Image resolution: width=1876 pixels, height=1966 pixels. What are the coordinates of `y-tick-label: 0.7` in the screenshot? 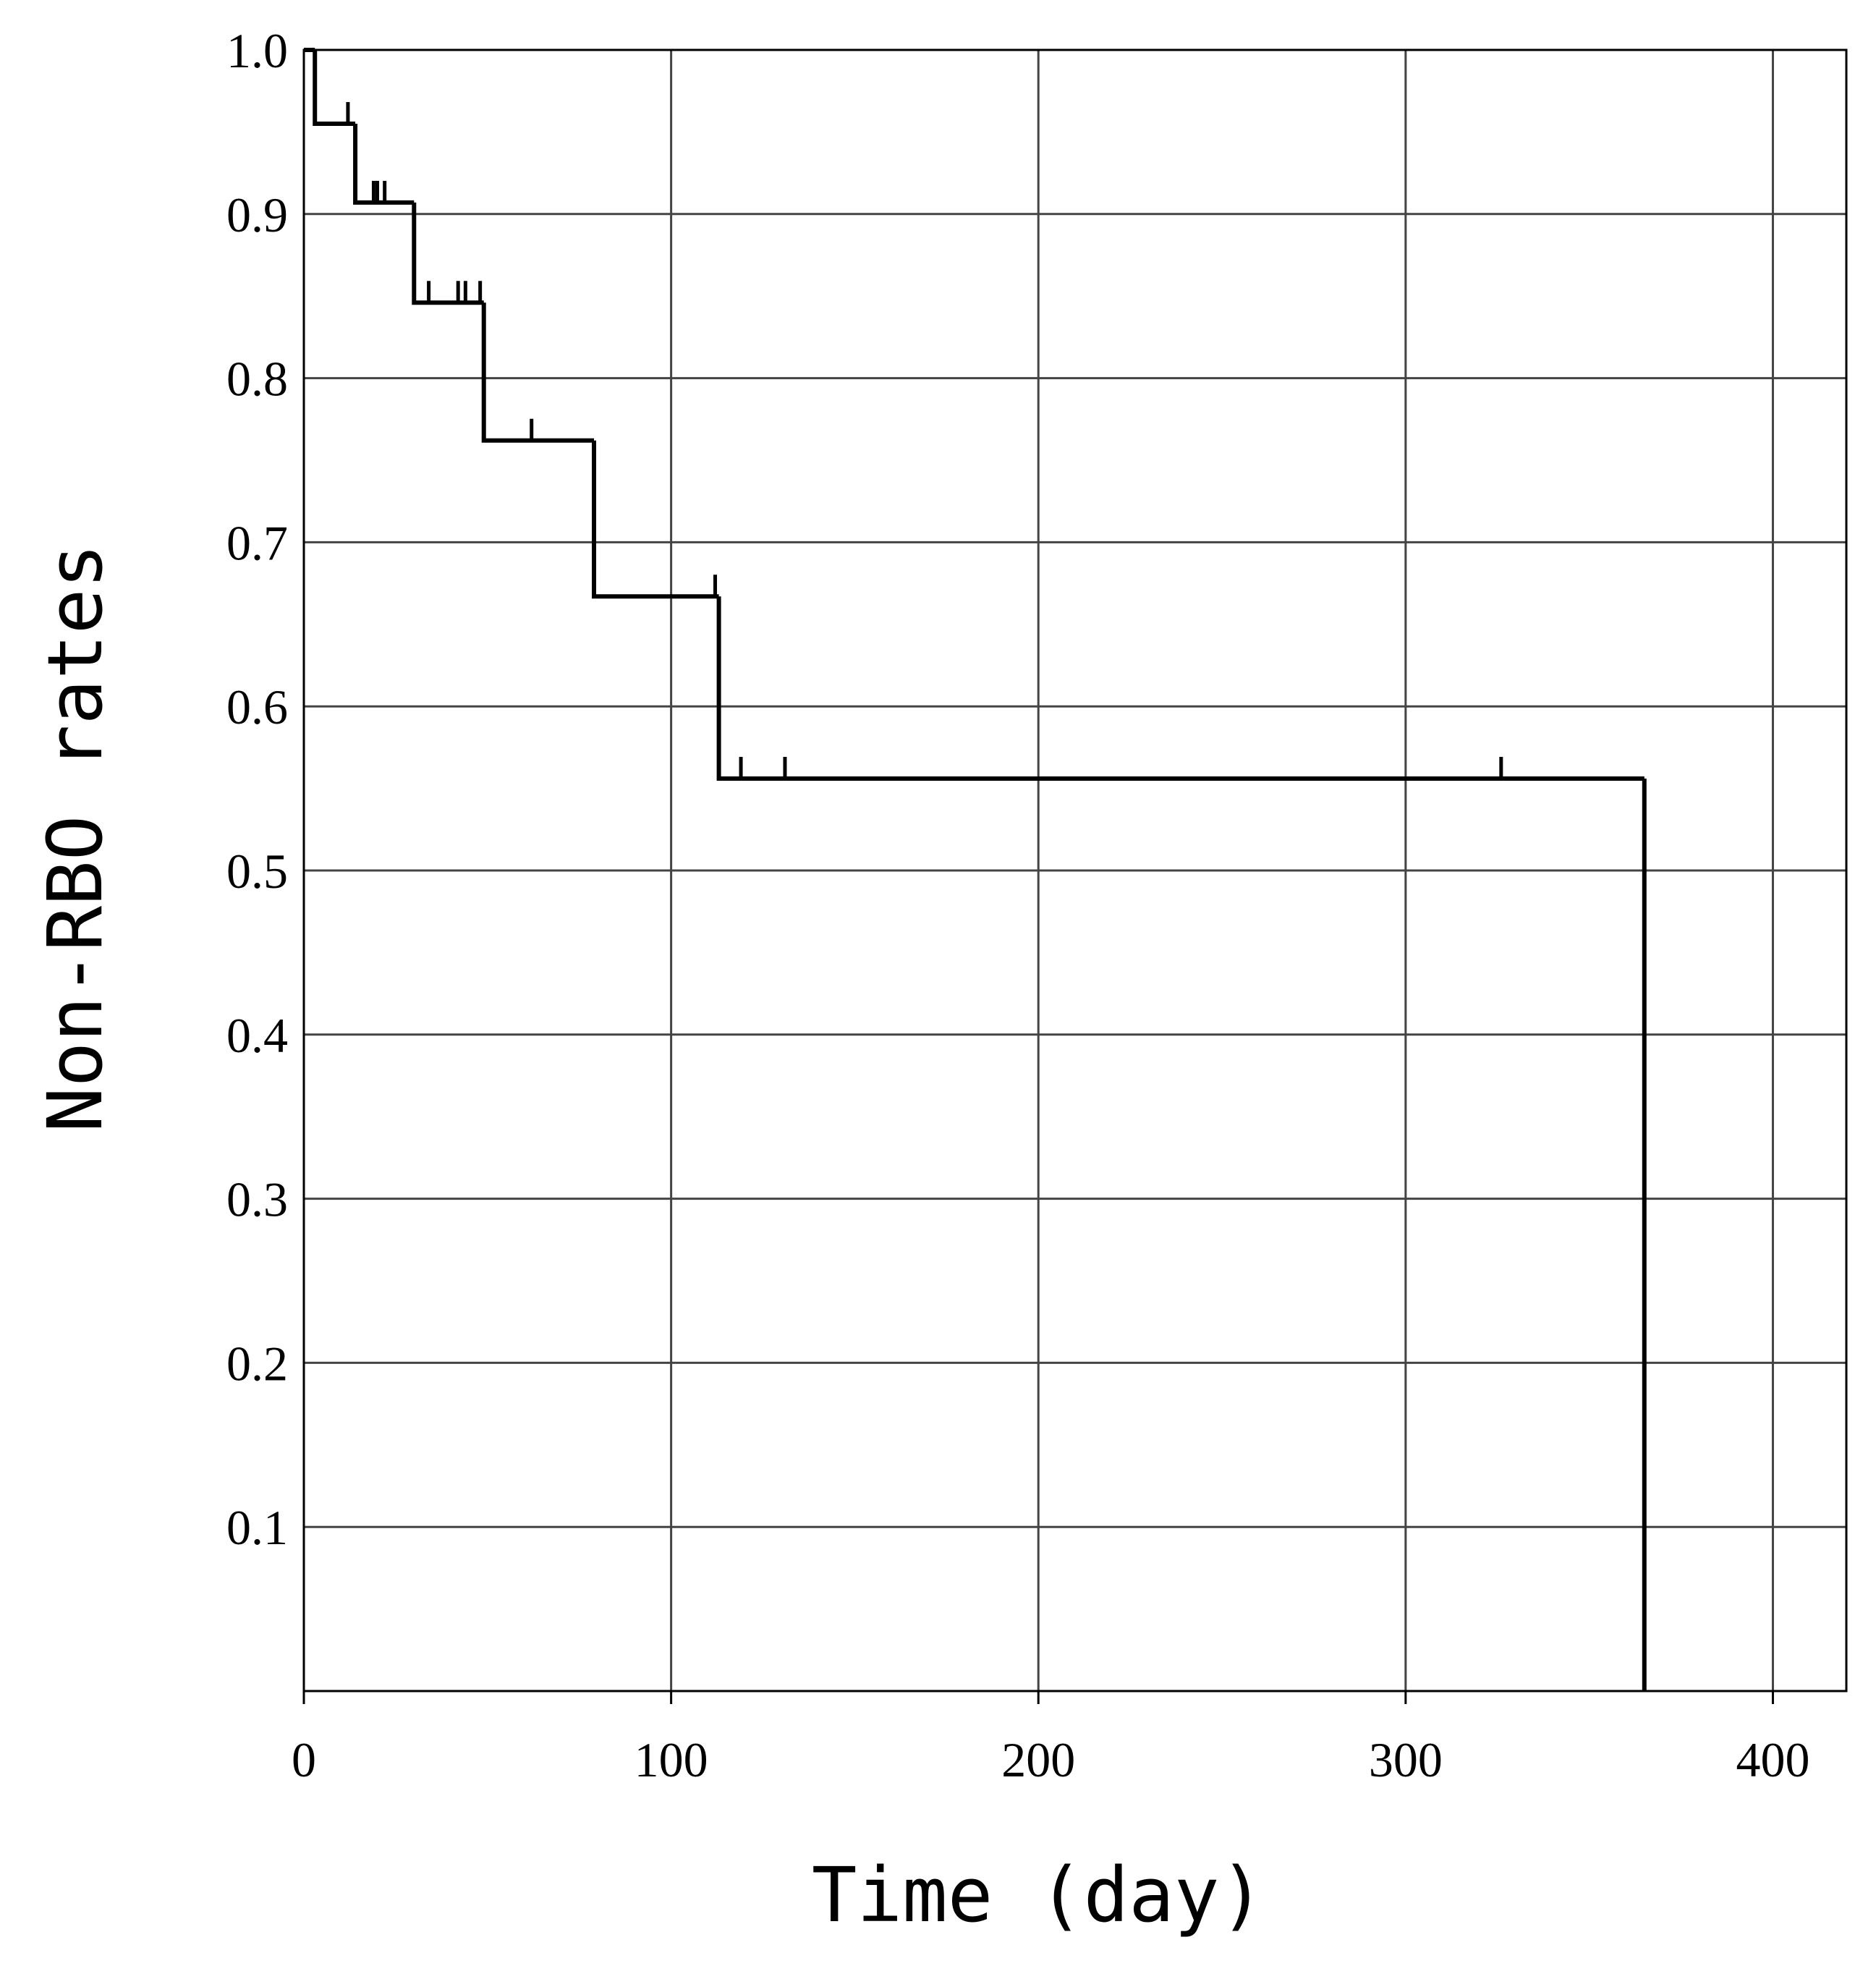 It's located at (257, 542).